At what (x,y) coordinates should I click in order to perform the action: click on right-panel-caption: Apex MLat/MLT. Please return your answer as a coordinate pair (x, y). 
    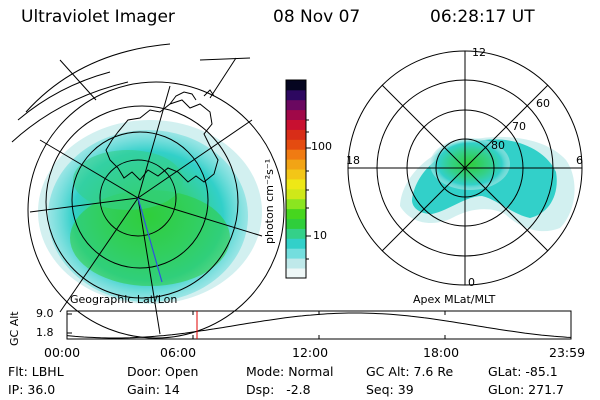
    Looking at the image, I should click on (454, 299).